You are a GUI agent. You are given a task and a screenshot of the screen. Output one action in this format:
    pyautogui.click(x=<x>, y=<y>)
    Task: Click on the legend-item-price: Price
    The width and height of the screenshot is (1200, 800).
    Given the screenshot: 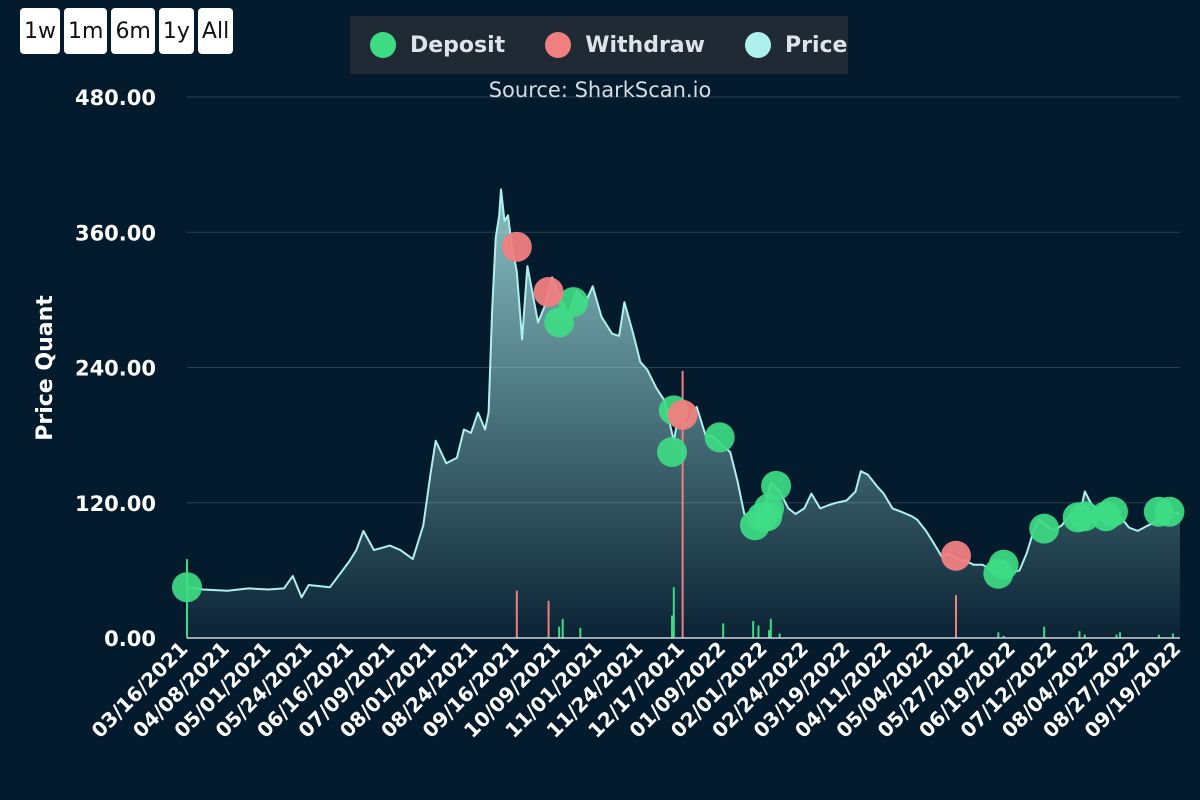 What is the action you would take?
    pyautogui.click(x=796, y=45)
    